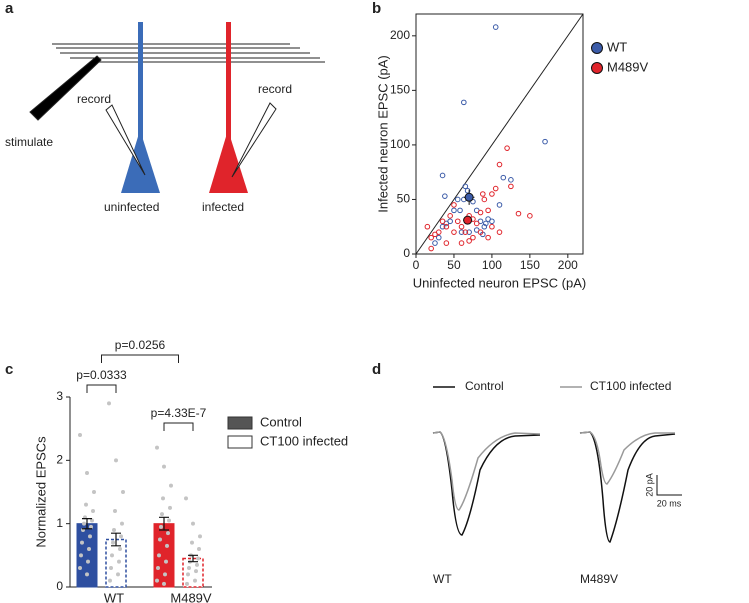  What do you see at coordinates (400, 90) in the screenshot?
I see `y-tick-label: 150` at bounding box center [400, 90].